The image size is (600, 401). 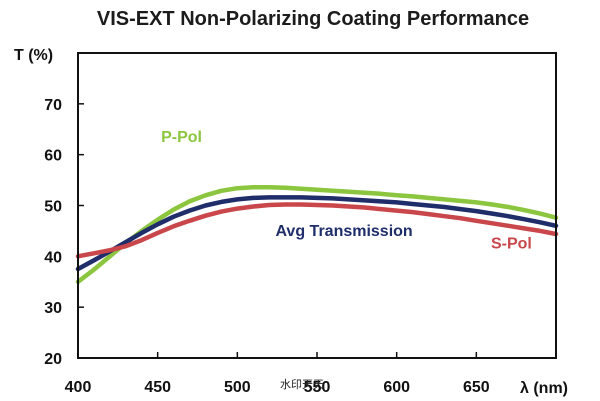 I want to click on series-label: Avg Transmission, so click(x=343, y=231).